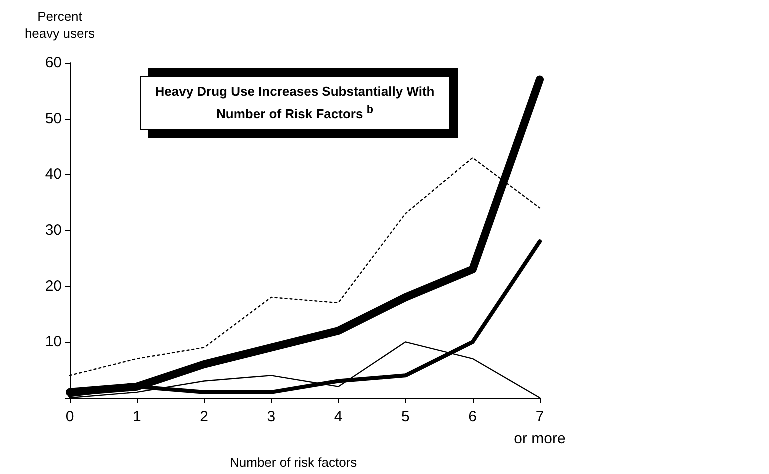 Image resolution: width=769 pixels, height=474 pixels. Describe the element at coordinates (406, 417) in the screenshot. I see `x-tick-label: 5` at that location.